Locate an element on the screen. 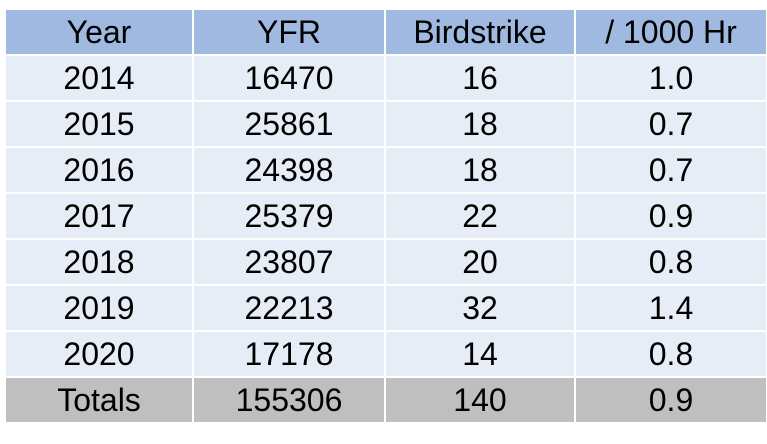 This screenshot has height=444, width=767. cell-birdstrike: 14 is located at coordinates (480, 354).